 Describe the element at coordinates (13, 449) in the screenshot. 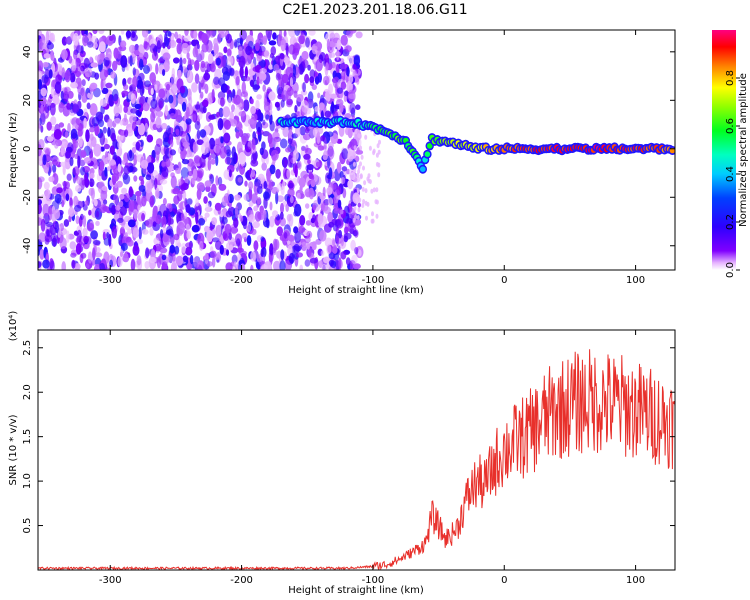

I see `snr-y-axis-label: SNR (10 * v/v)` at that location.